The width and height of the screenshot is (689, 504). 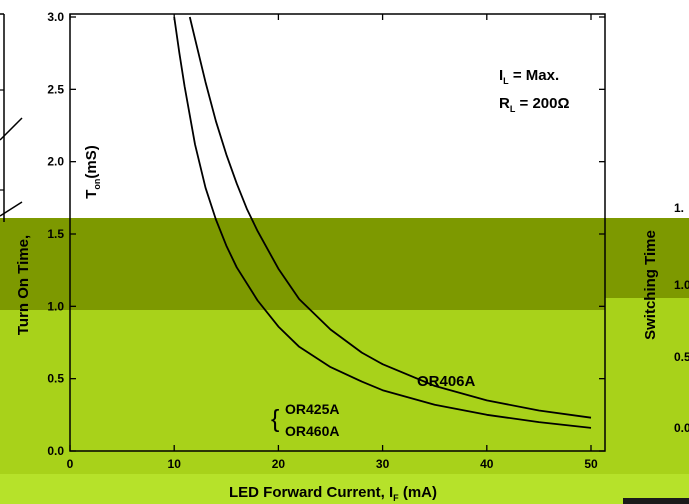 I want to click on right-tick-label: 0.5, so click(x=681, y=357).